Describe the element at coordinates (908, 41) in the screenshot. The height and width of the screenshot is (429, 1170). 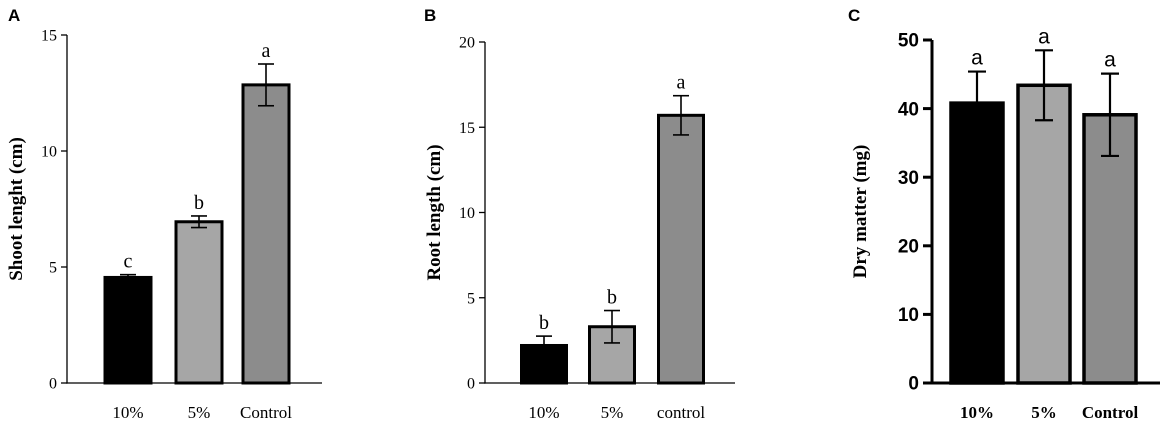
I see `y-tick-label: 50` at that location.